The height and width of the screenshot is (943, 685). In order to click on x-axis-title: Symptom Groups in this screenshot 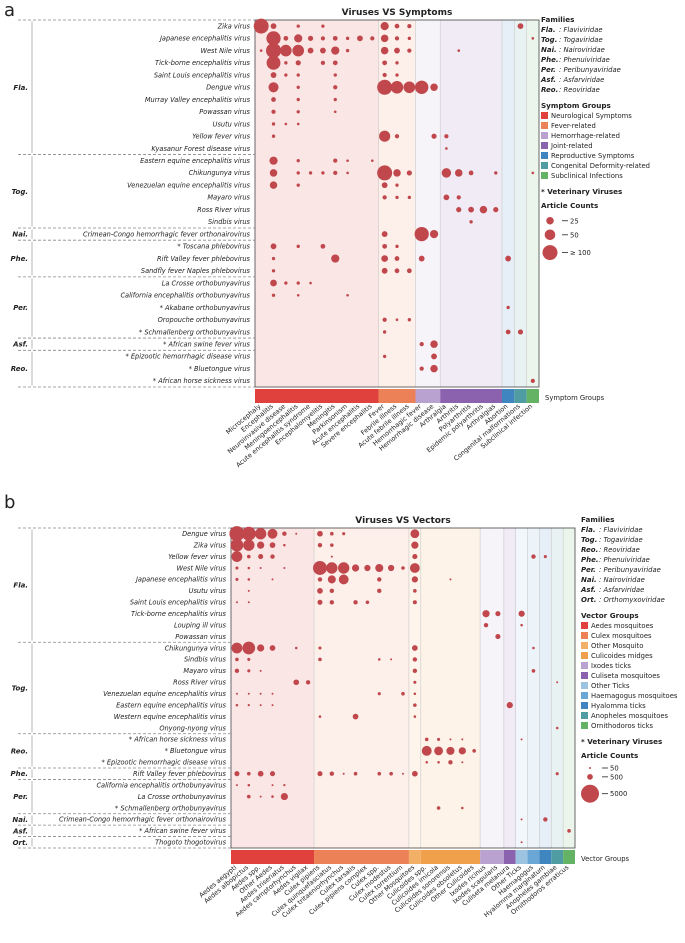, I will do `click(575, 398)`.